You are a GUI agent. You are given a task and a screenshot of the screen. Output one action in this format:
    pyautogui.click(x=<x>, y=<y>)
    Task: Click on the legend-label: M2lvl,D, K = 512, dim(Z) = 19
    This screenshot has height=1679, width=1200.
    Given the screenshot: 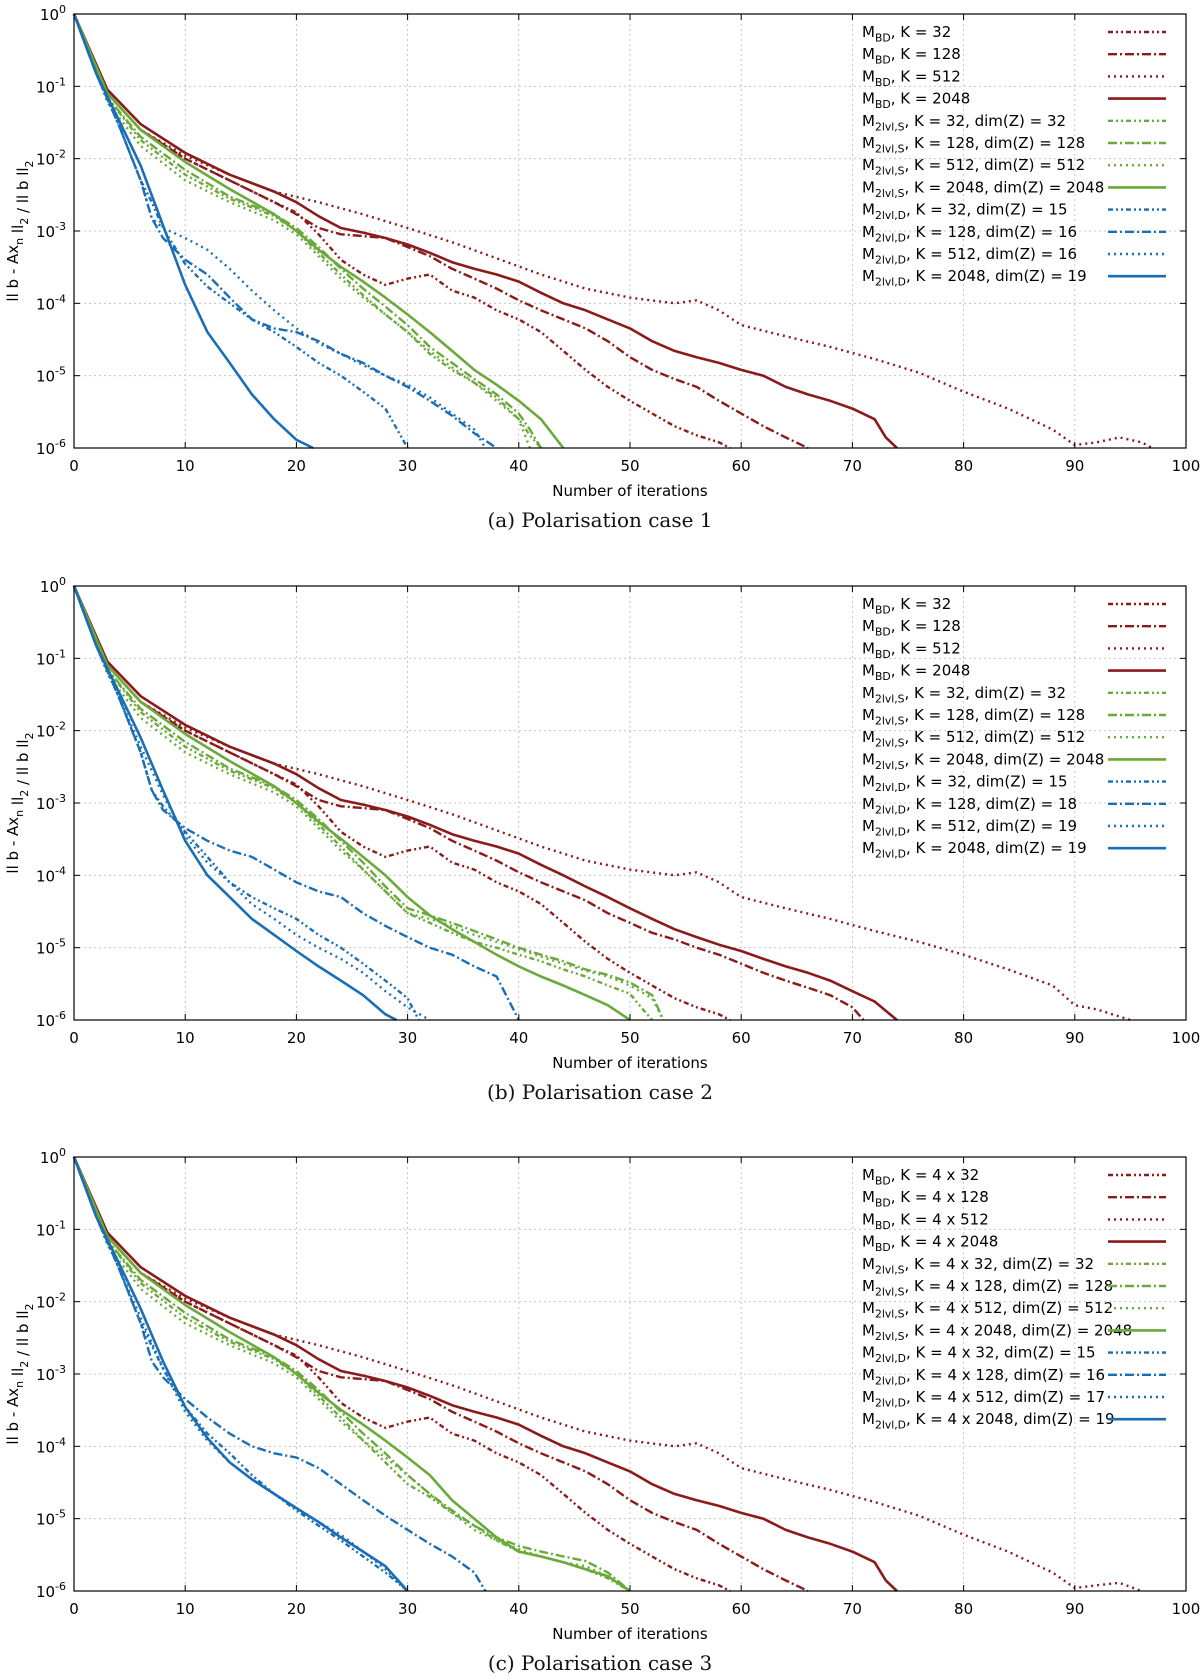 What is the action you would take?
    pyautogui.click(x=969, y=828)
    